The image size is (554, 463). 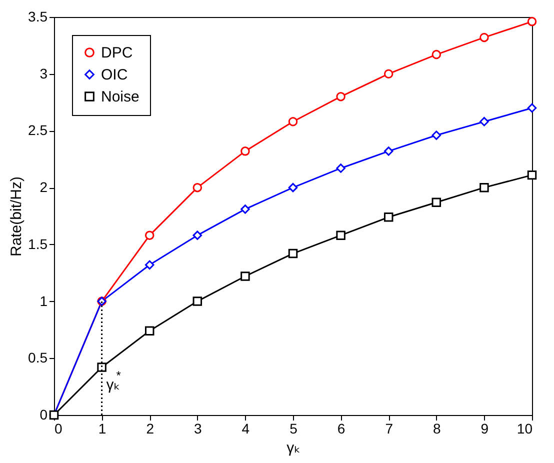 I want to click on annotation: γₖ*, so click(x=114, y=381).